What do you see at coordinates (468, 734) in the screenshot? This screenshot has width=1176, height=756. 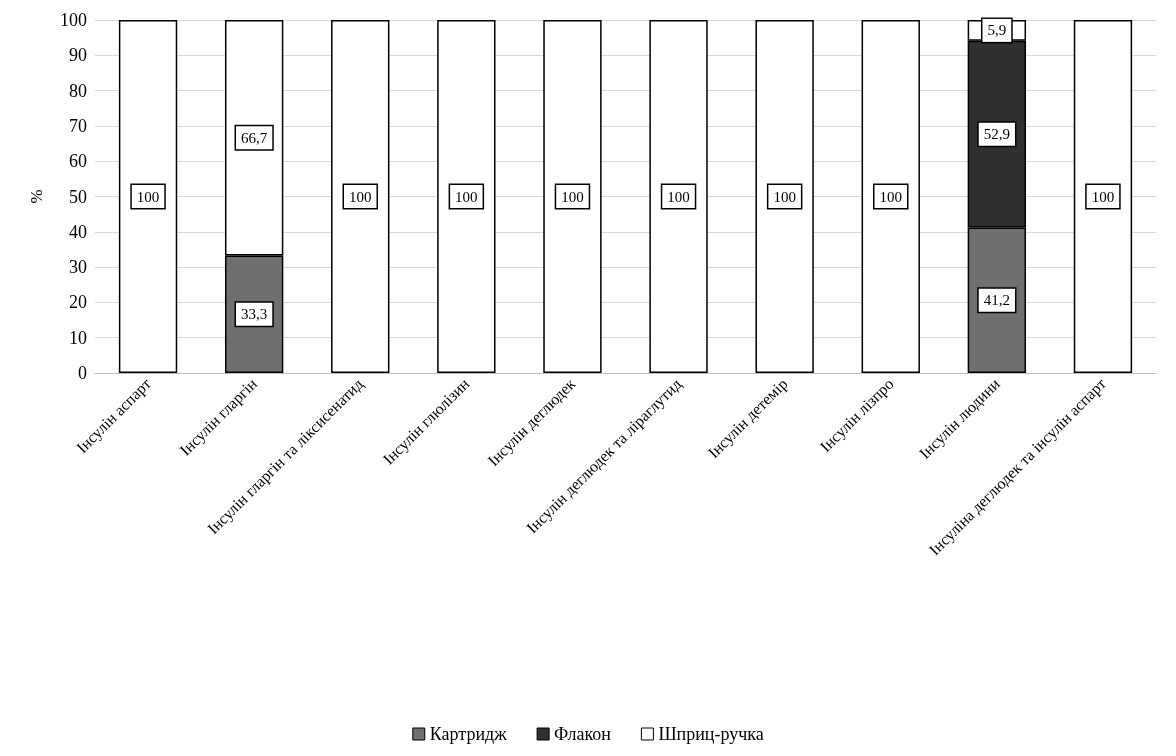 I see `legend-label: Картридж` at bounding box center [468, 734].